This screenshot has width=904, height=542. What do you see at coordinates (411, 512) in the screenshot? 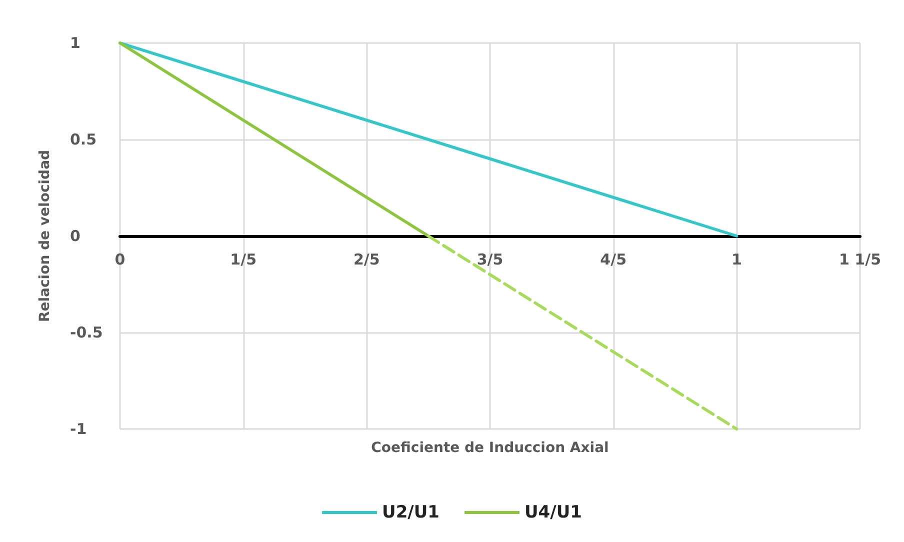
I see `legend-label: U2/U1` at bounding box center [411, 512].